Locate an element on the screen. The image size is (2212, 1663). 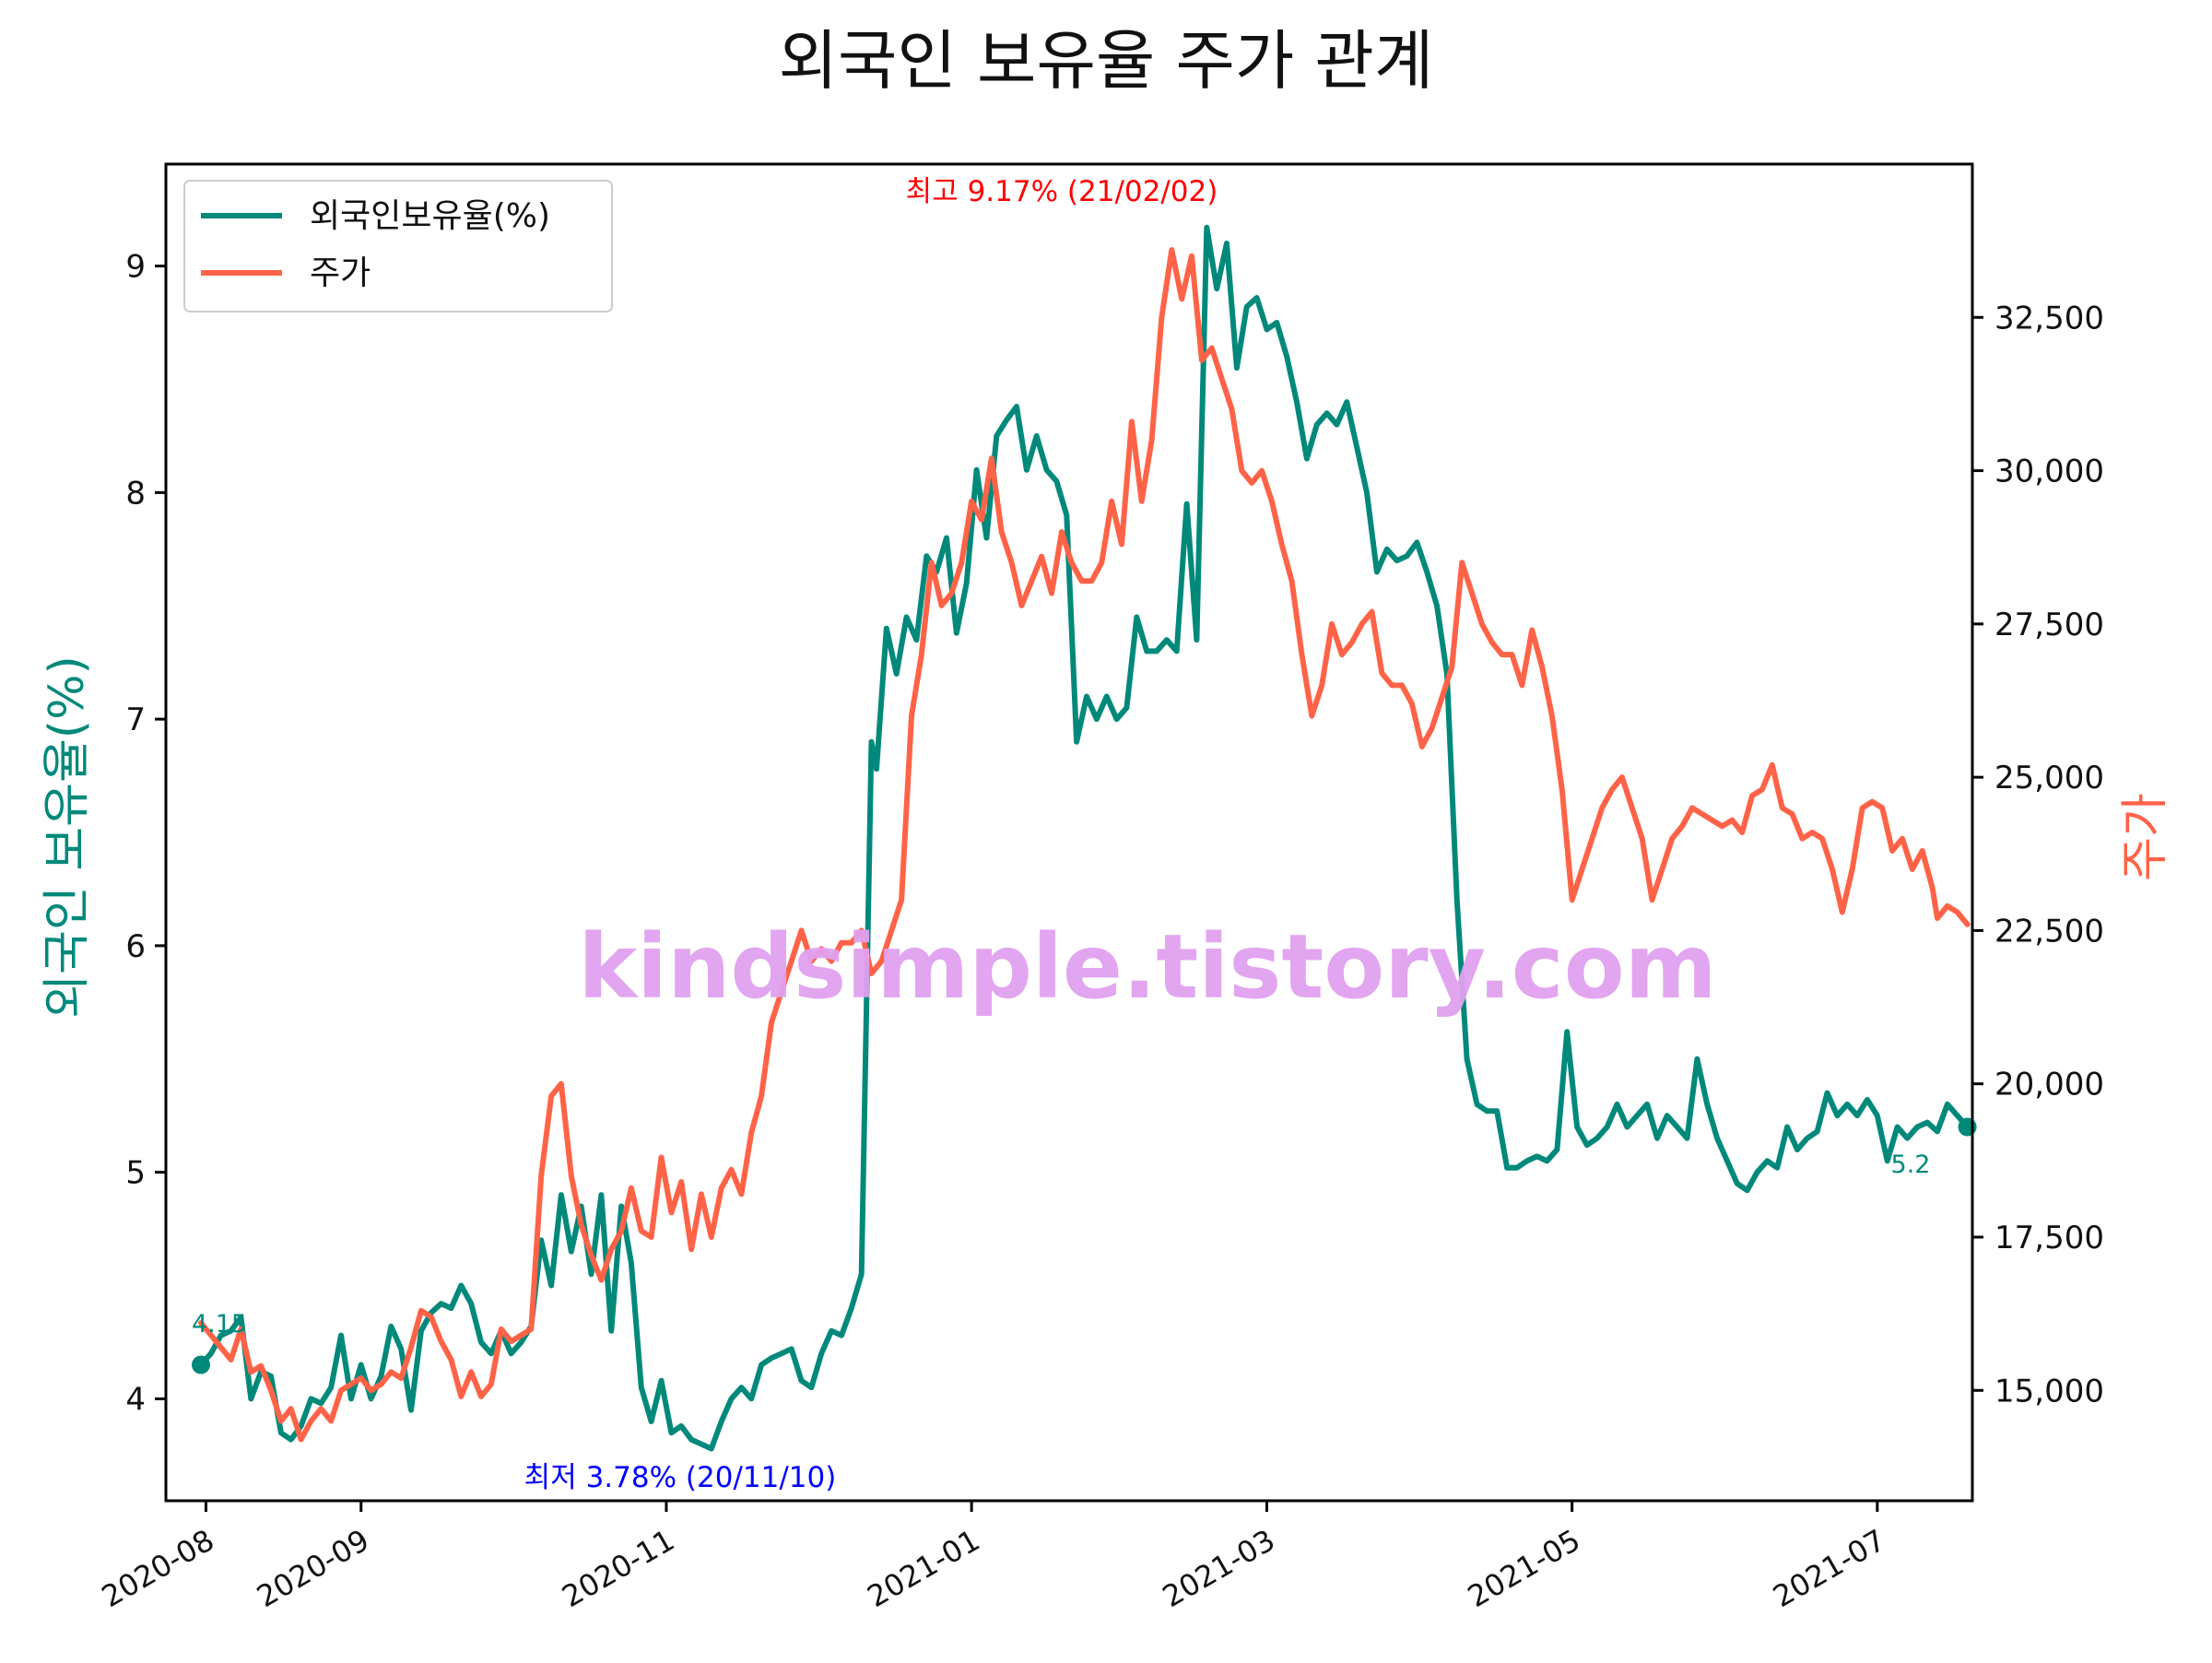
y-right-label: 주가 is located at coordinates (2145, 837).